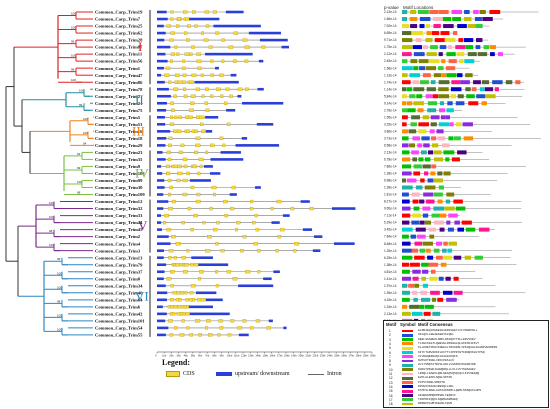 The image size is (550, 409). Describe the element at coordinates (193, 356) in the screenshot. I see `axis-tick-label: 5kb` at that location.